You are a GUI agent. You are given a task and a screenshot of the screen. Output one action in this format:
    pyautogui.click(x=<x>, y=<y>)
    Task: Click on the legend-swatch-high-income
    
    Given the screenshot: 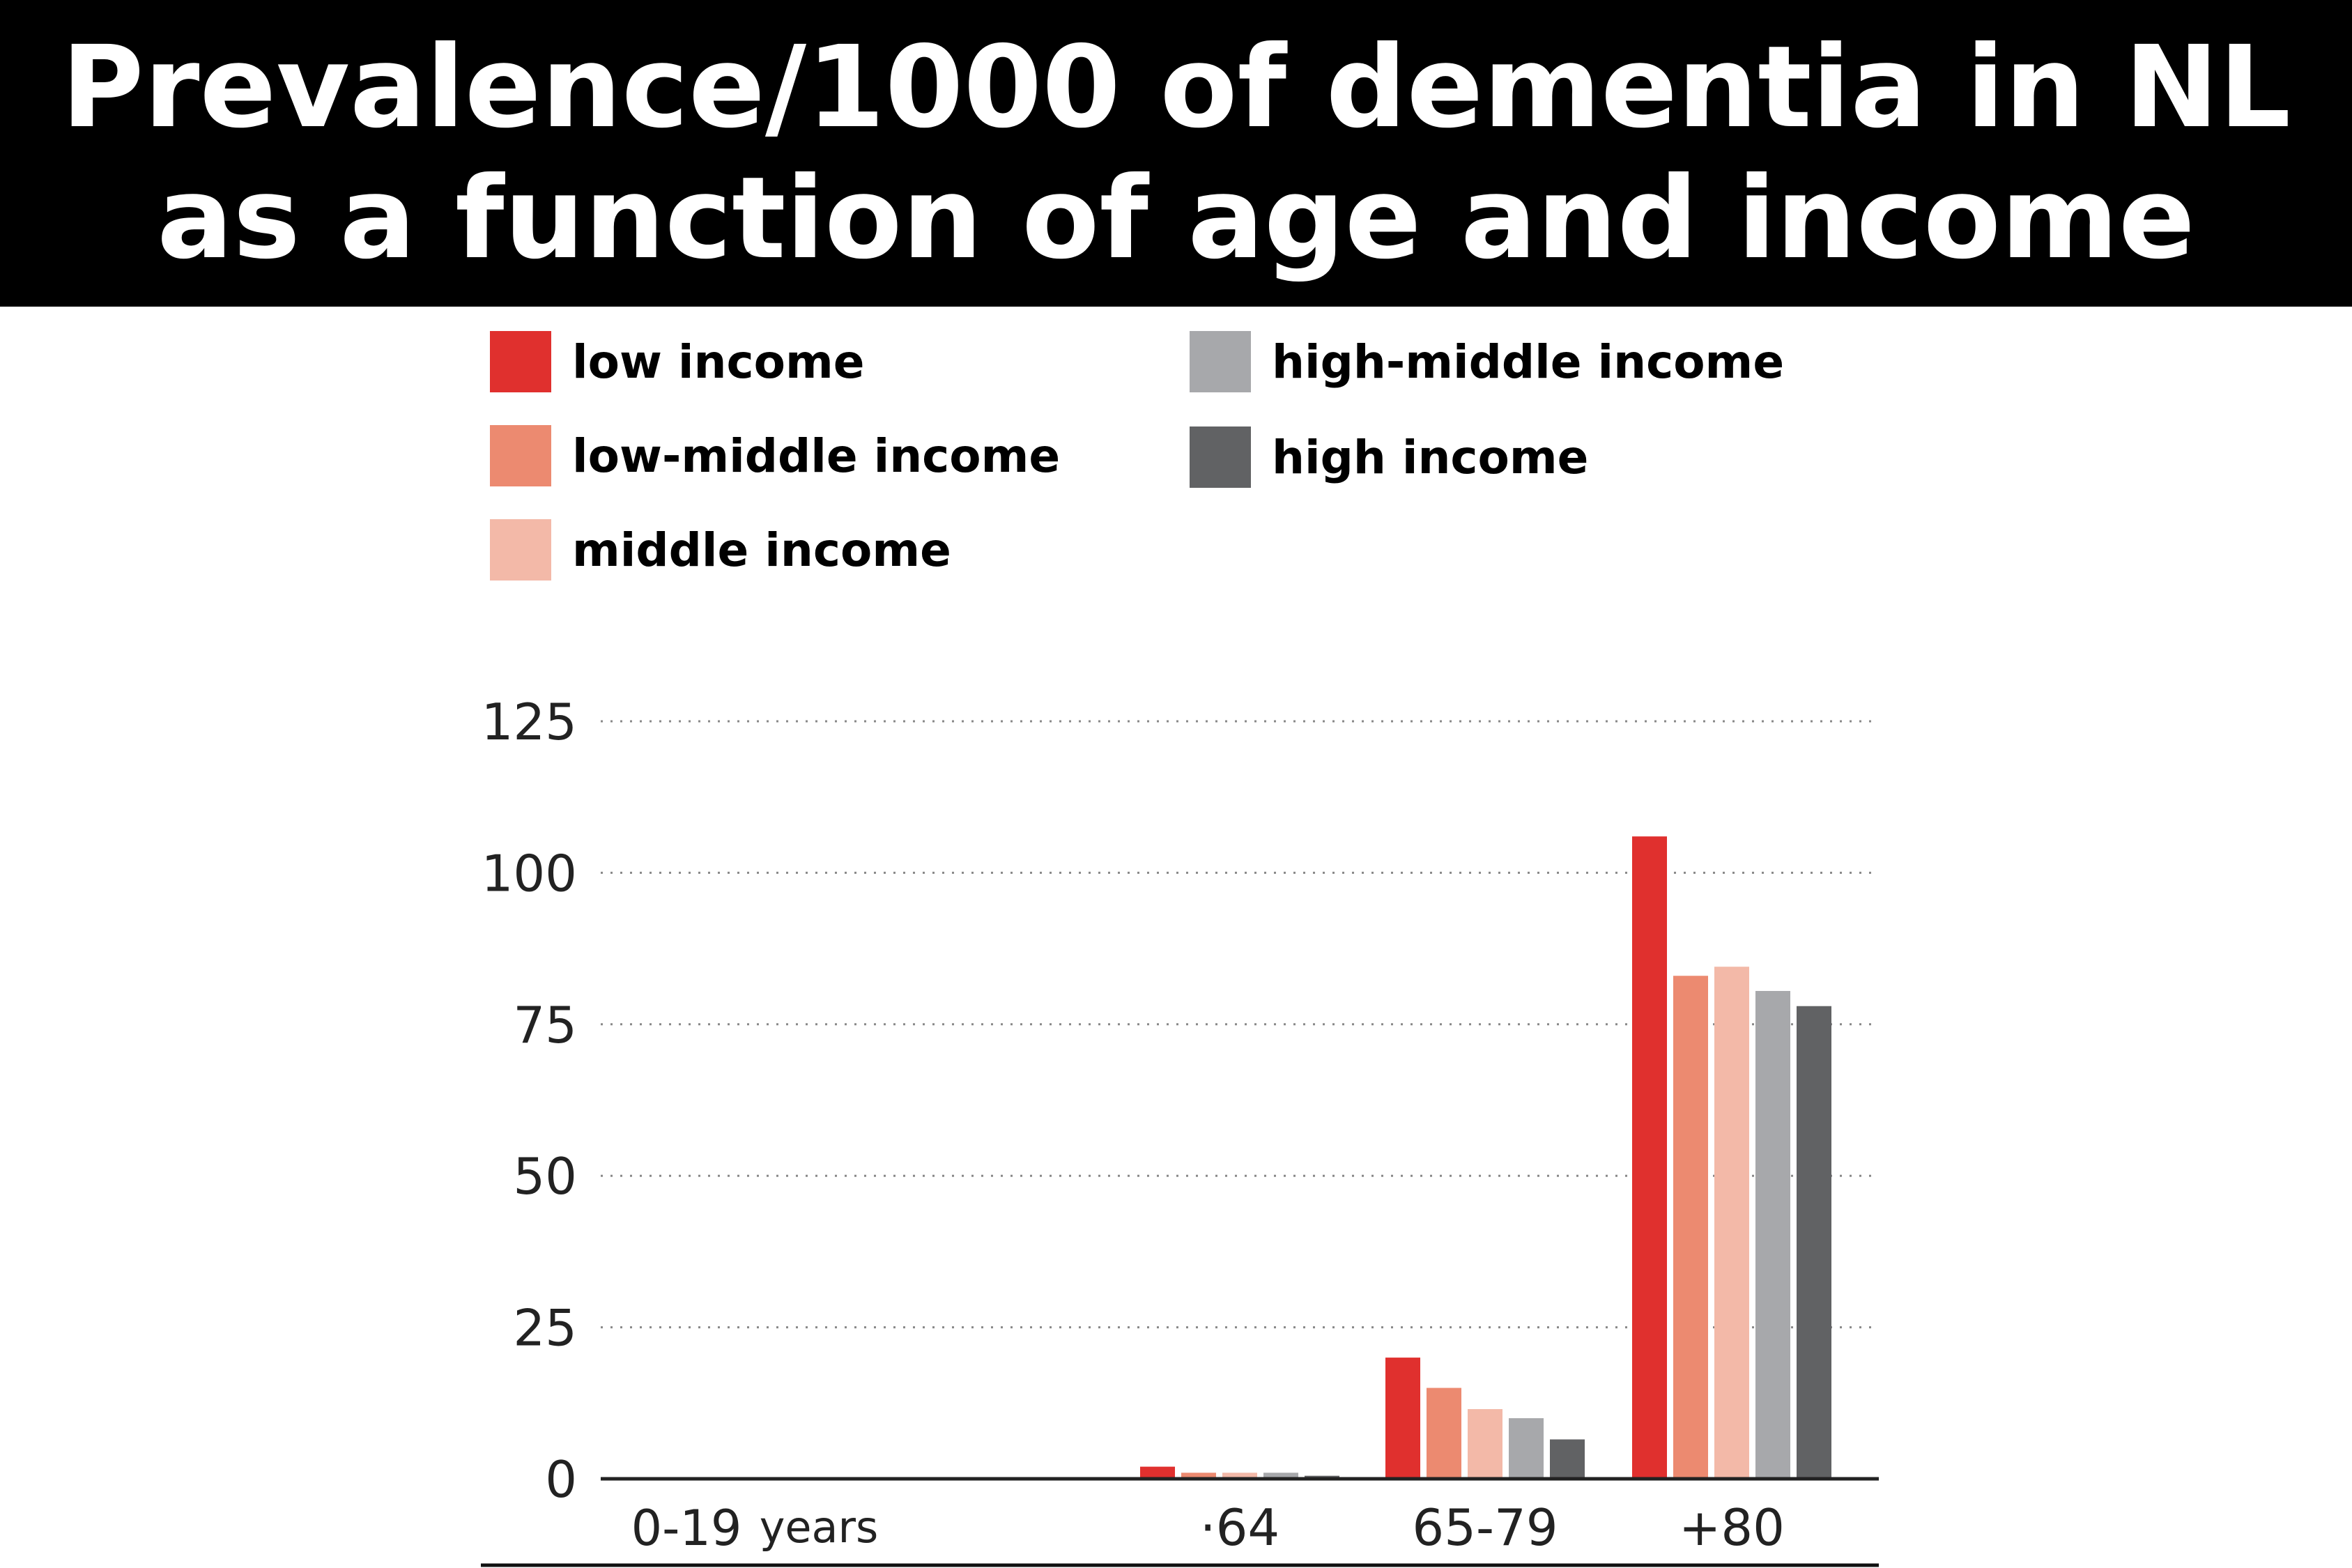 What is the action you would take?
    pyautogui.click(x=1220, y=457)
    